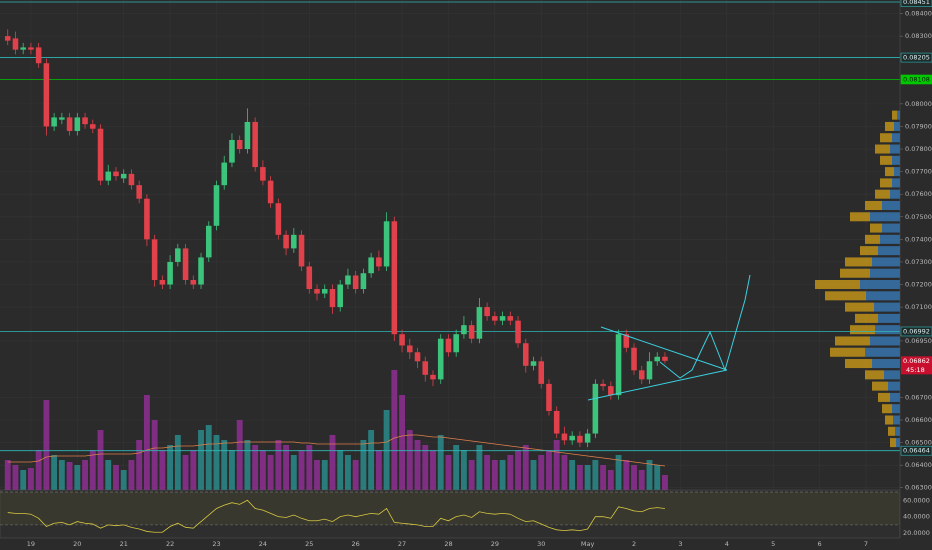 The image size is (932, 550). What do you see at coordinates (918, 488) in the screenshot?
I see `y-tick-label: 0.06300` at bounding box center [918, 488].